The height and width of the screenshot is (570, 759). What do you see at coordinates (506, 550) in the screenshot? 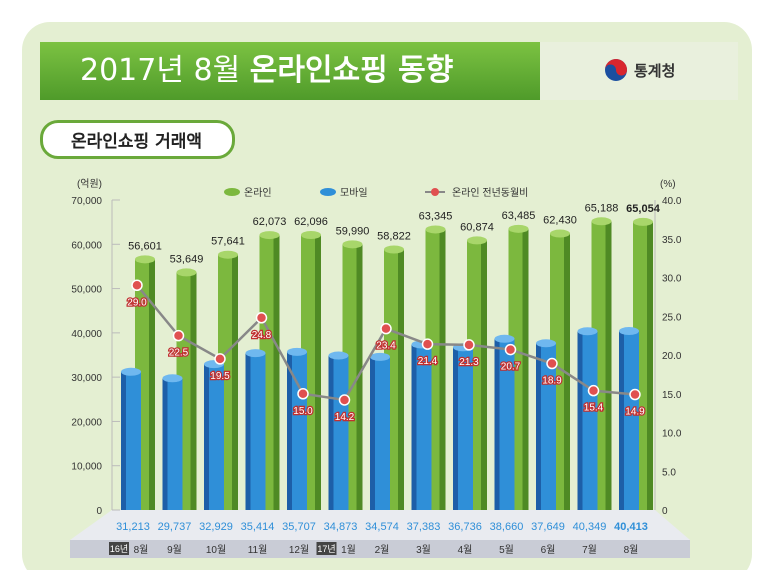
I see `category-label: 5월` at bounding box center [506, 550].